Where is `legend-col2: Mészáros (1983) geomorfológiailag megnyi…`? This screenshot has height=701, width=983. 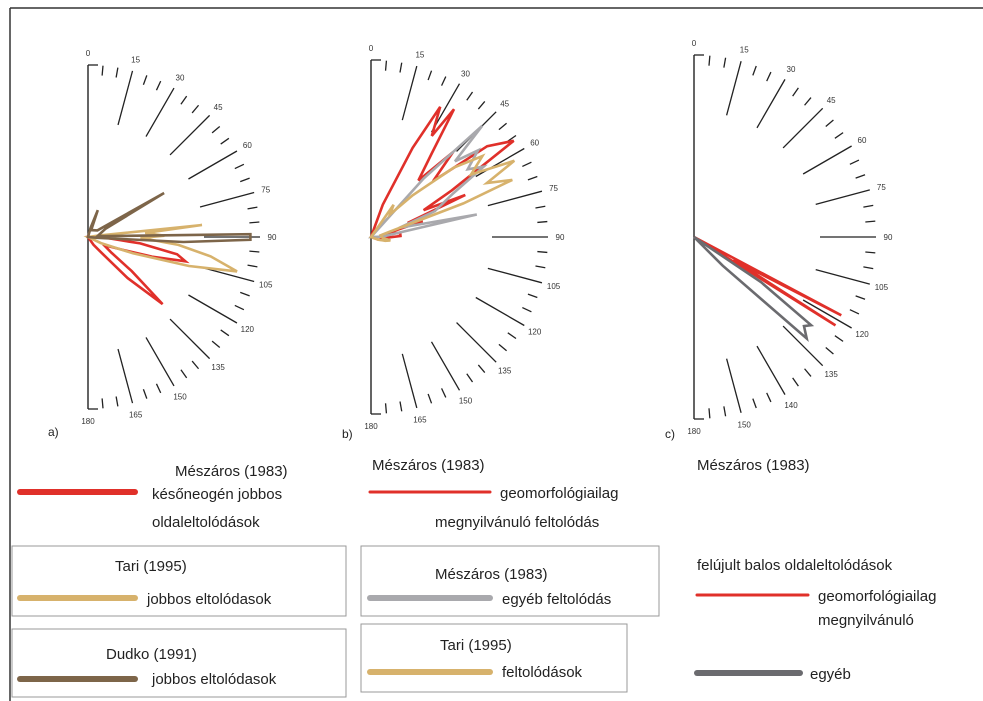
legend-col2: Mészáros (1983) geomorfológiailag megnyi… is located at coordinates (510, 575).